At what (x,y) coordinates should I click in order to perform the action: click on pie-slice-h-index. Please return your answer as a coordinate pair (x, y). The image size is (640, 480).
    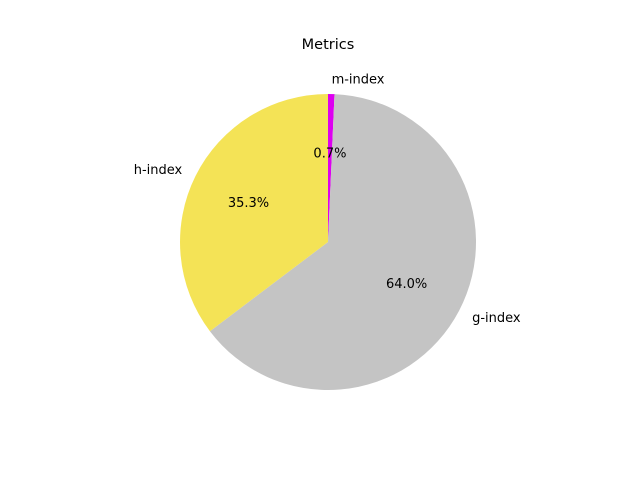
    Looking at the image, I should click on (254, 213).